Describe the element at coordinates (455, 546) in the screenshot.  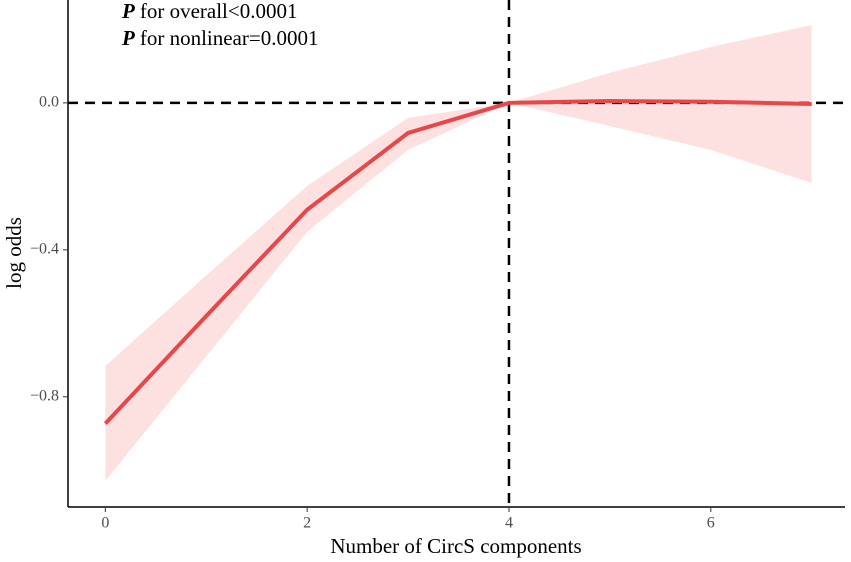
I see `x-axis-title: Number of CircS components` at that location.